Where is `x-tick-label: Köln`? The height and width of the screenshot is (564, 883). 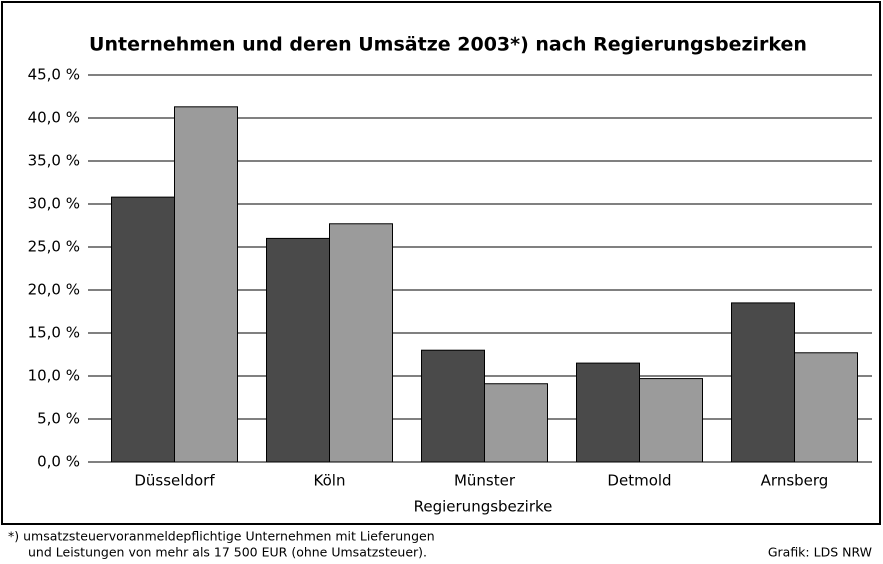 x-tick-label: Köln is located at coordinates (330, 481).